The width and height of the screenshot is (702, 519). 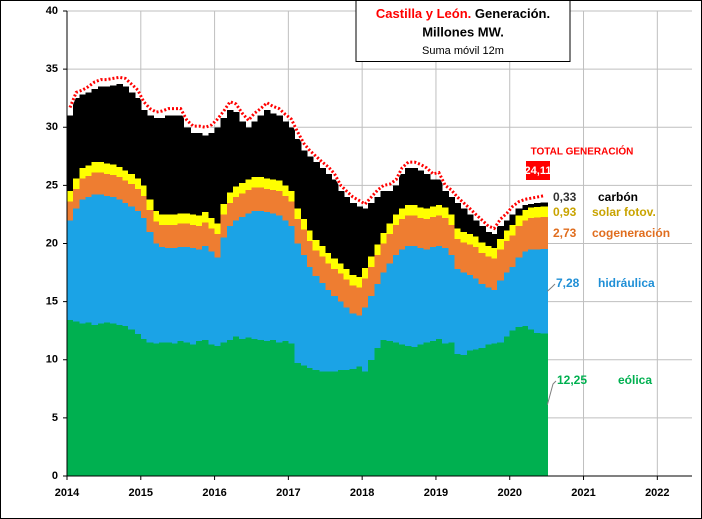 I want to click on series-value-label: 7,28, so click(x=568, y=283).